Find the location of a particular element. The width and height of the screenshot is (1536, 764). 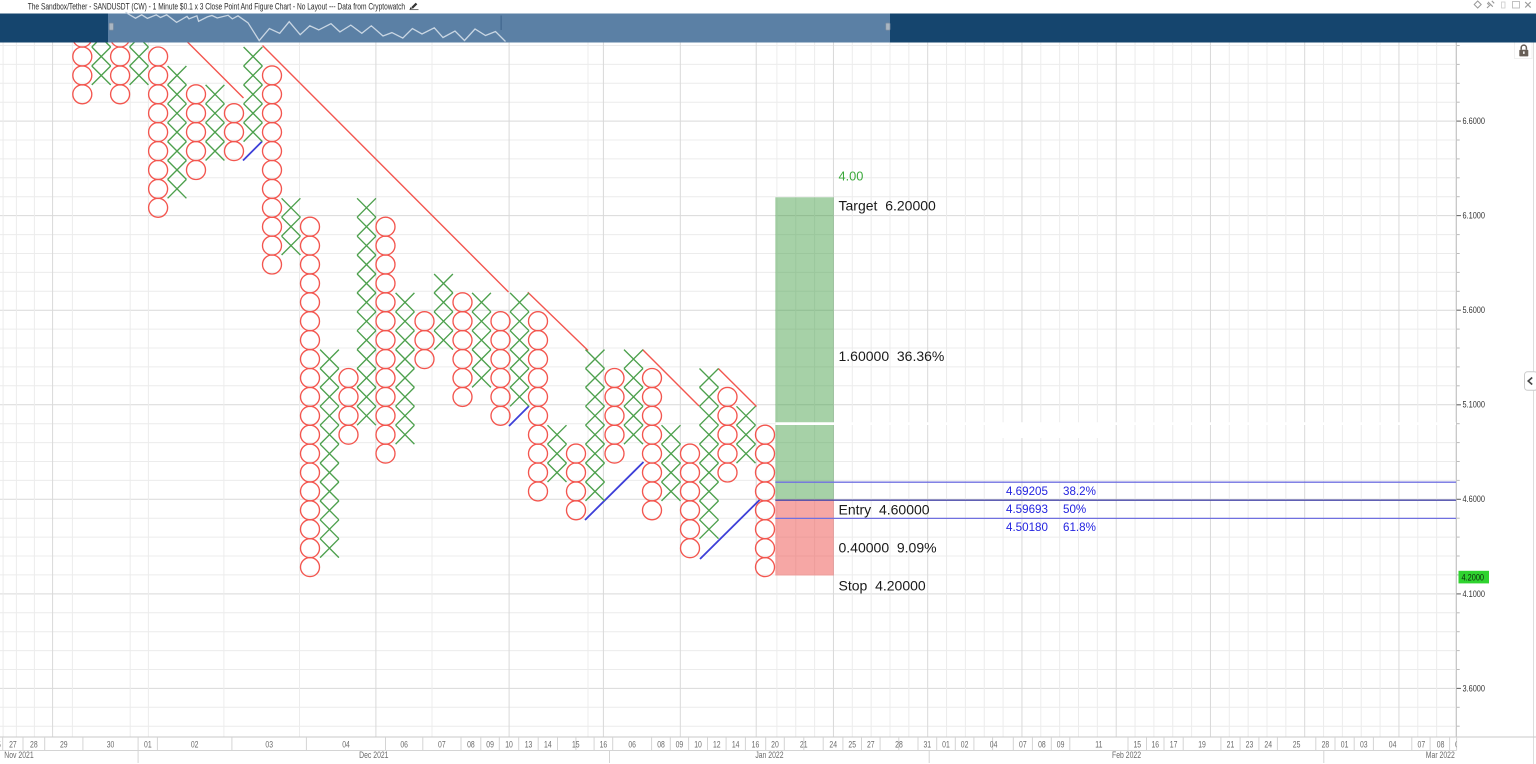

svg-text: 4.00 is located at coordinates (851, 176).